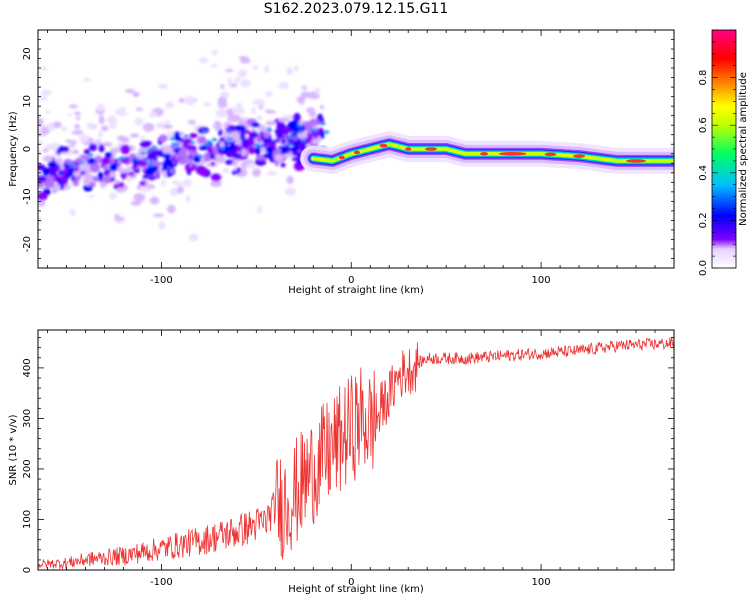 The width and height of the screenshot is (750, 600). I want to click on spectrogram-ytick-label: 0, so click(27, 149).